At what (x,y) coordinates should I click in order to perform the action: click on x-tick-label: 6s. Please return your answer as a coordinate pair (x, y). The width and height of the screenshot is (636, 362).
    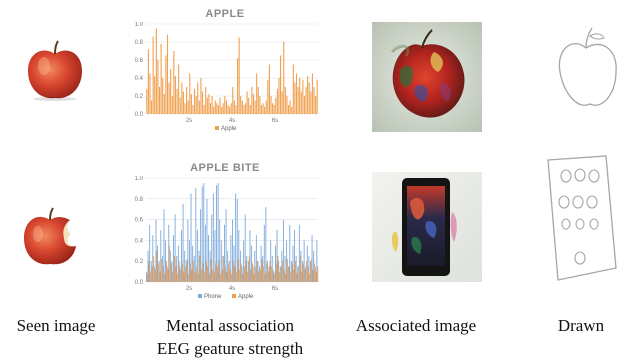
    Looking at the image, I should click on (275, 289).